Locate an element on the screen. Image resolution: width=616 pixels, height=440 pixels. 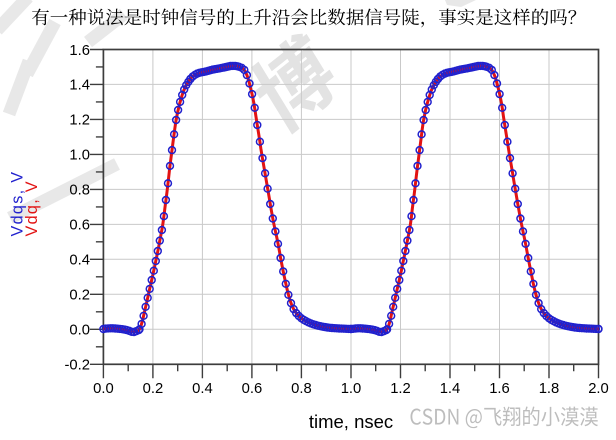
svg-text: 2.0 is located at coordinates (598, 389).